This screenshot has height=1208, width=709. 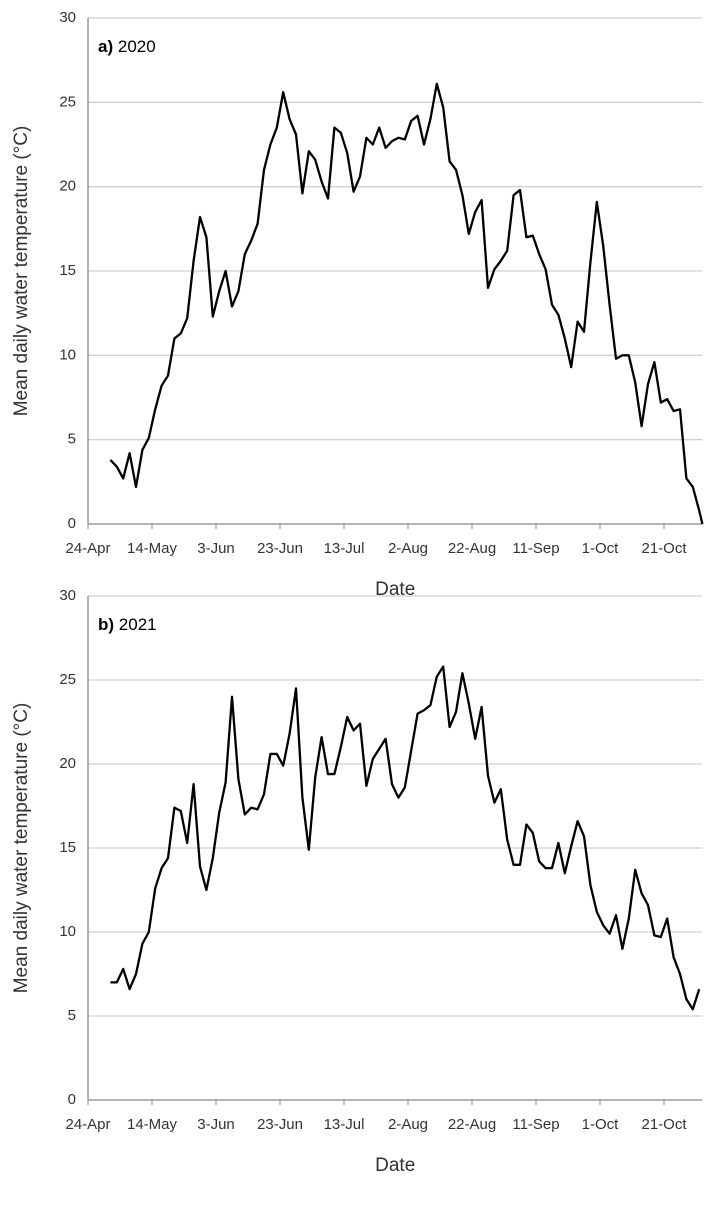 I want to click on panel-title: a) 2020, so click(x=127, y=46).